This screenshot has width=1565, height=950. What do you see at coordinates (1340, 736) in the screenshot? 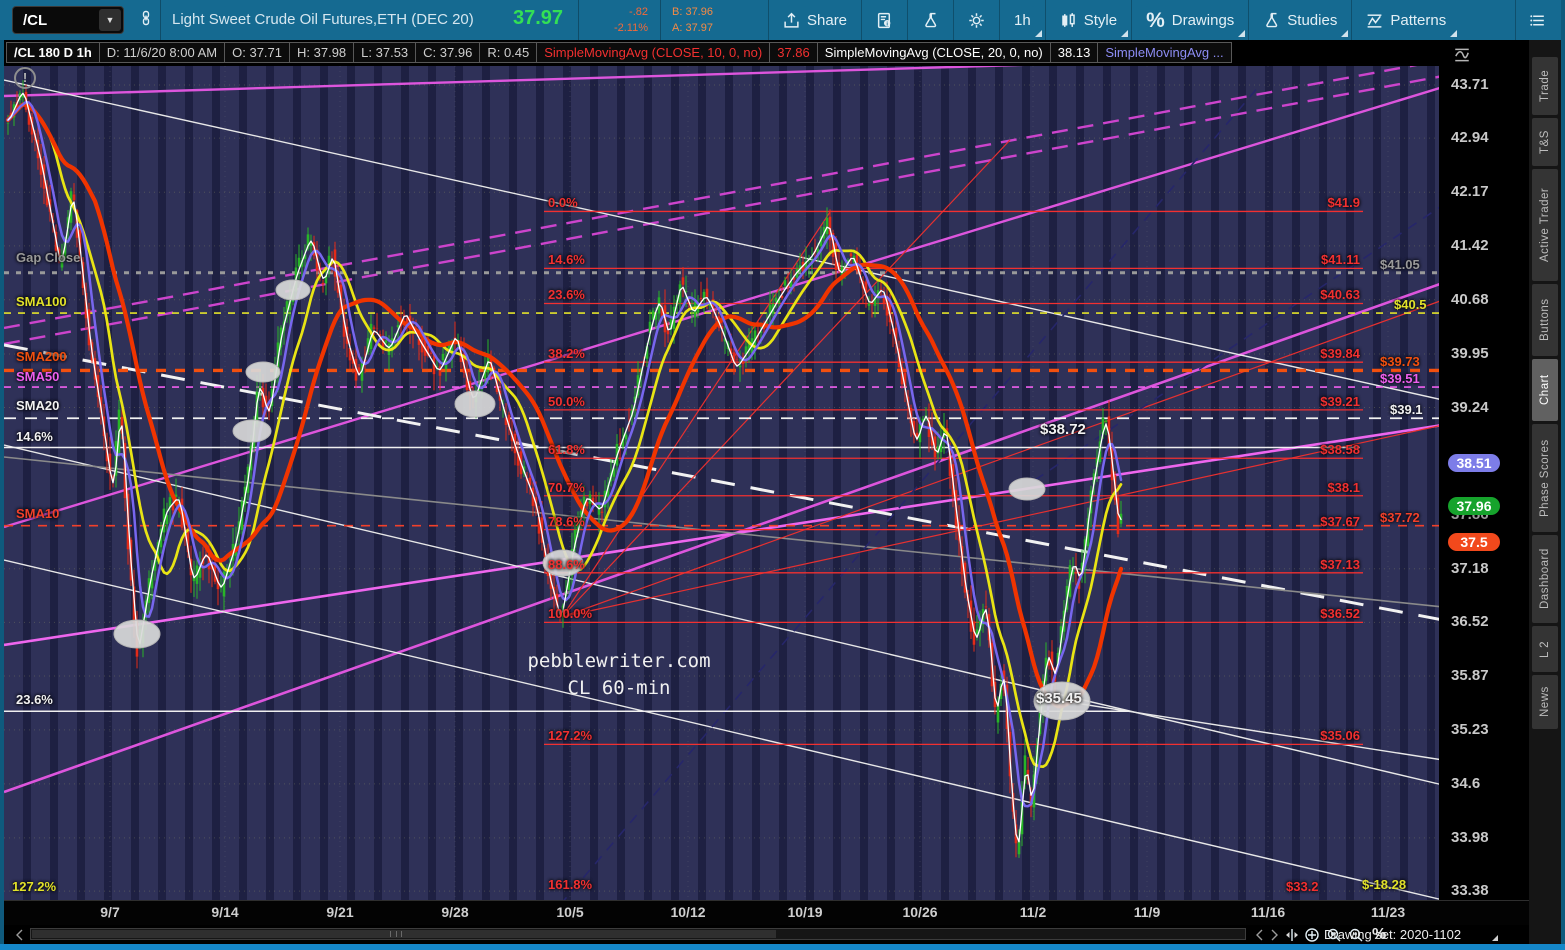
I see `fib-price-label: $35.06` at bounding box center [1340, 736].